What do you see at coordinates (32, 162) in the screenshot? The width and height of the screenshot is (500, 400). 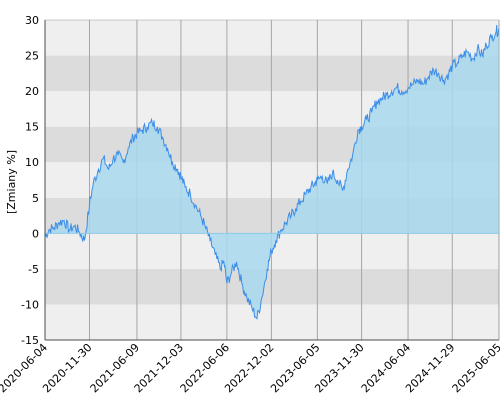 I see `y-tick-label: 10` at bounding box center [32, 162].